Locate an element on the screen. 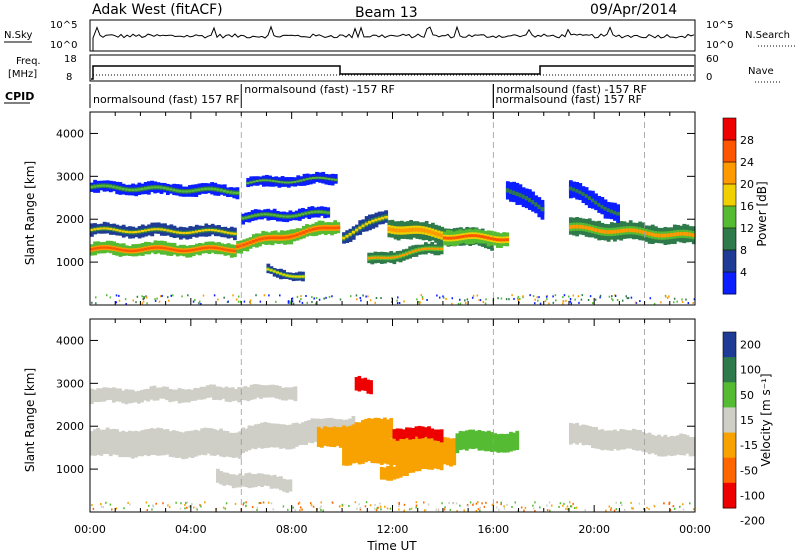 This screenshot has width=800, height=554. velocity-colorbar: 200 100 50 15 -15 -50 -100 -200 is located at coordinates (743, 429).